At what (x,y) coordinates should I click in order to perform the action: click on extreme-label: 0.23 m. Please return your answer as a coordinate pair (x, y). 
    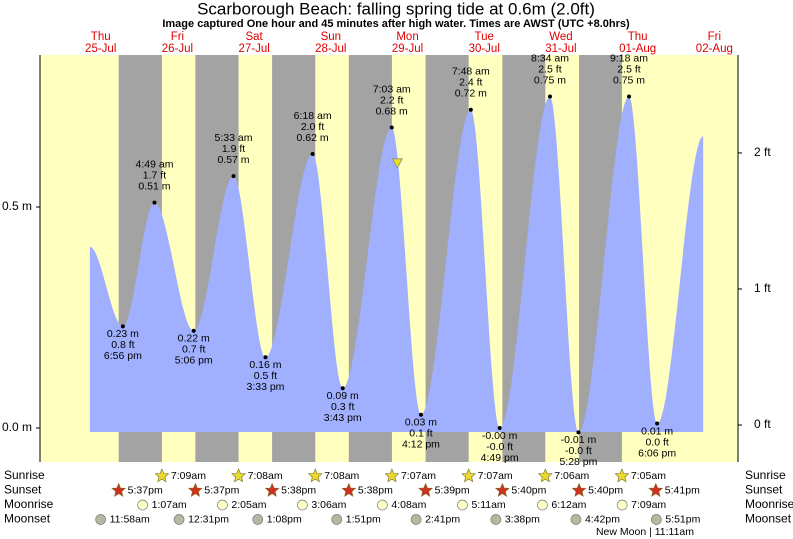
    Looking at the image, I should click on (123, 334).